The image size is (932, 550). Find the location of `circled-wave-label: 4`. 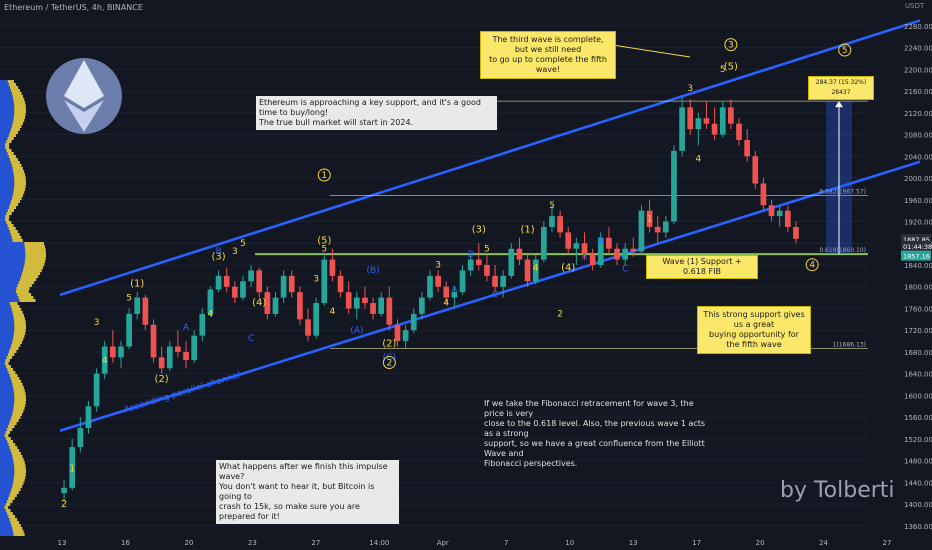

circled-wave-label: 4 is located at coordinates (812, 266).